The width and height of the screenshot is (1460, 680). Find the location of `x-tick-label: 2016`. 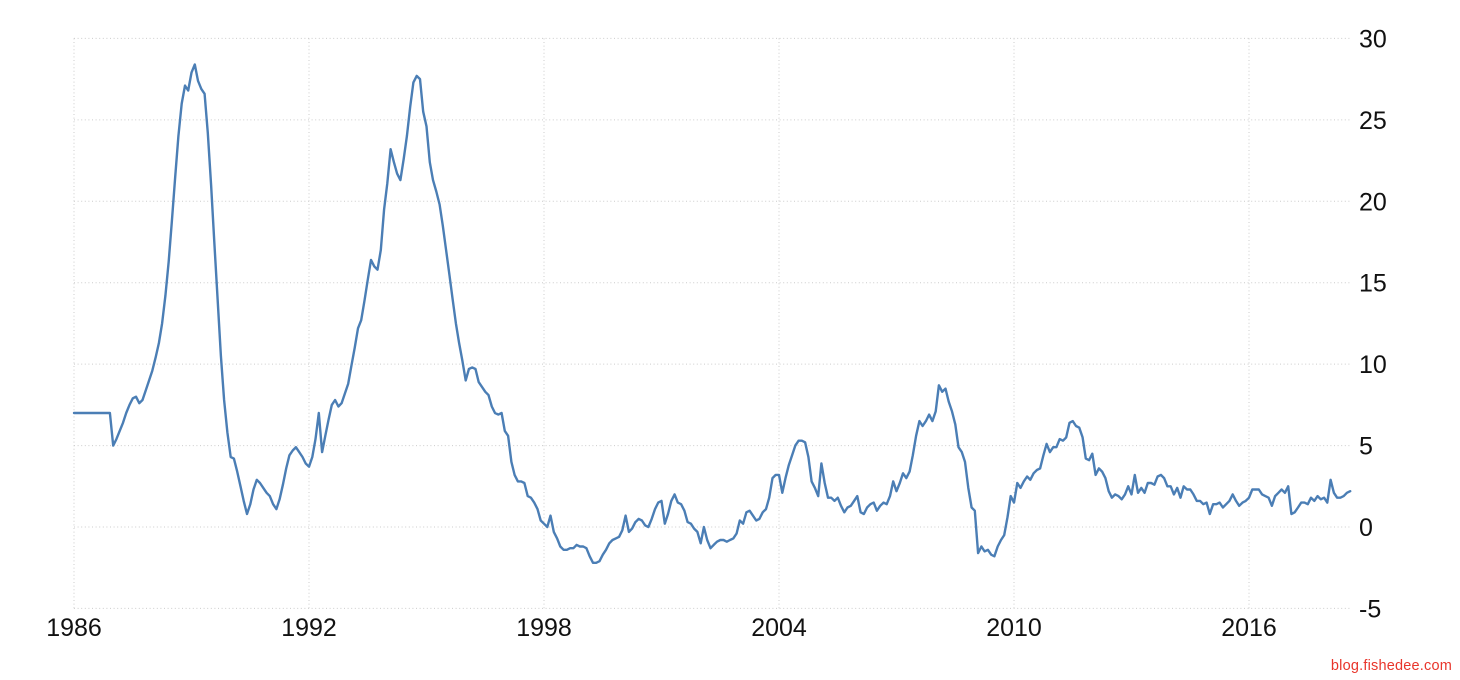

x-tick-label: 2016 is located at coordinates (1249, 628).